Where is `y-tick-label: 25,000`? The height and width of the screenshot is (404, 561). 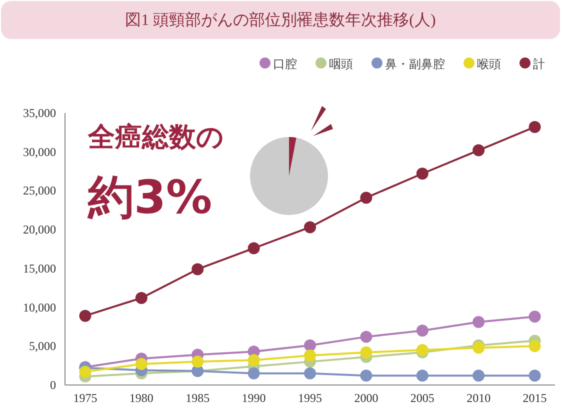
y-tick-label: 25,000 is located at coordinates (39, 191).